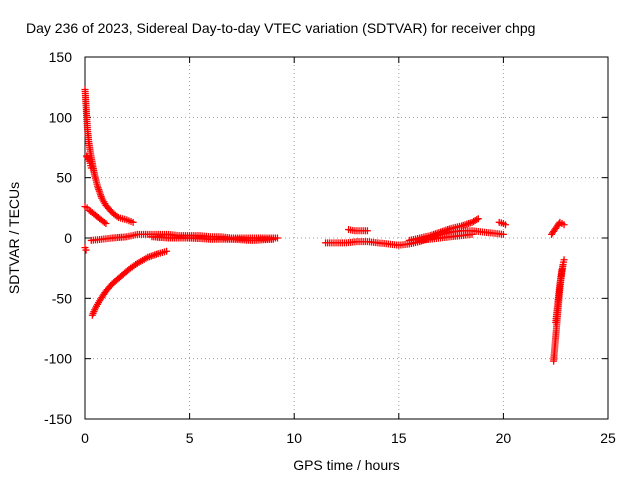  What do you see at coordinates (14, 238) in the screenshot?
I see `y-axis-title: SDTVAR / TECUs` at bounding box center [14, 238].